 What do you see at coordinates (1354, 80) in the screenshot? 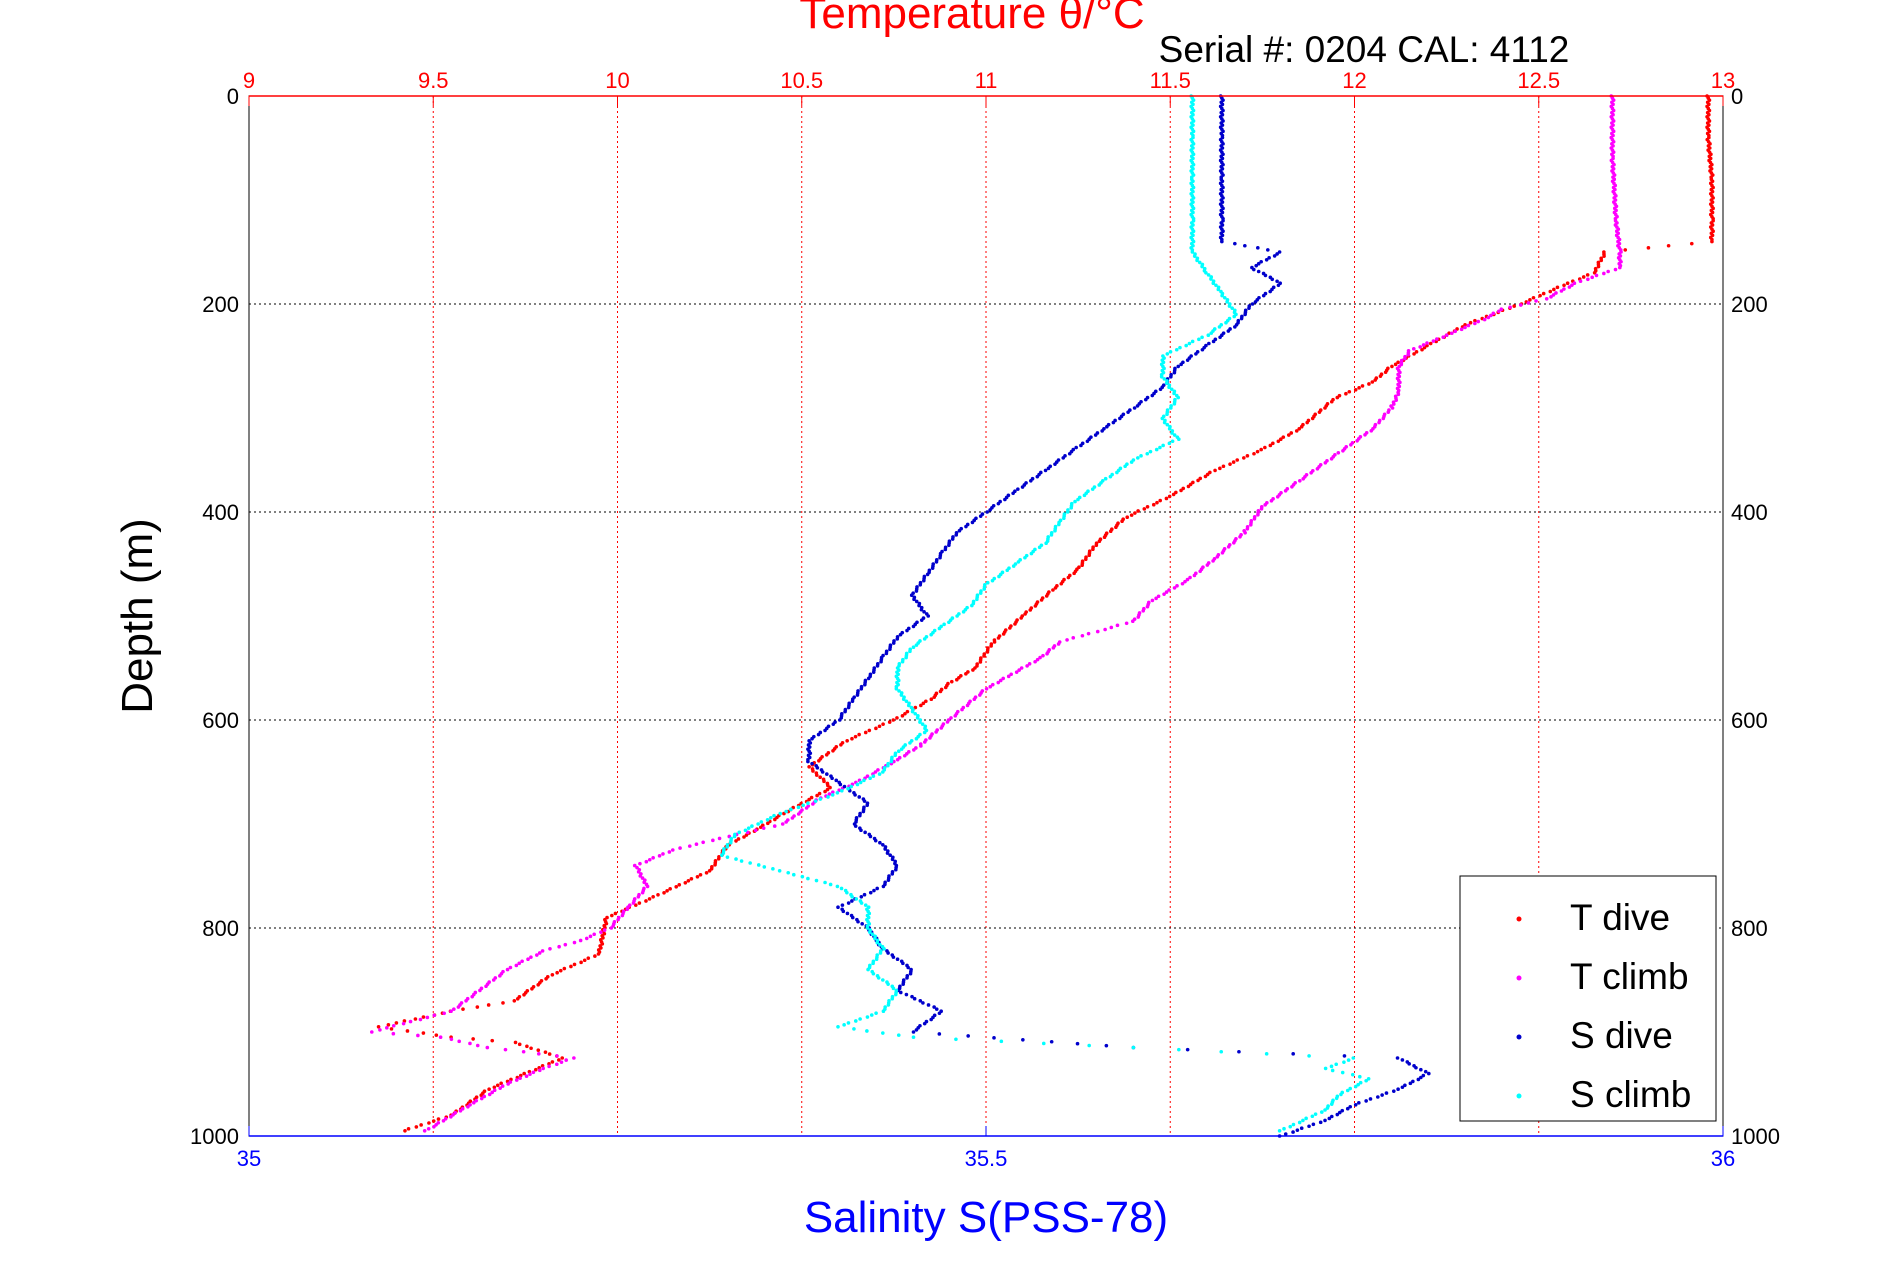
I see `temperature-tick-label: 12` at bounding box center [1354, 80].